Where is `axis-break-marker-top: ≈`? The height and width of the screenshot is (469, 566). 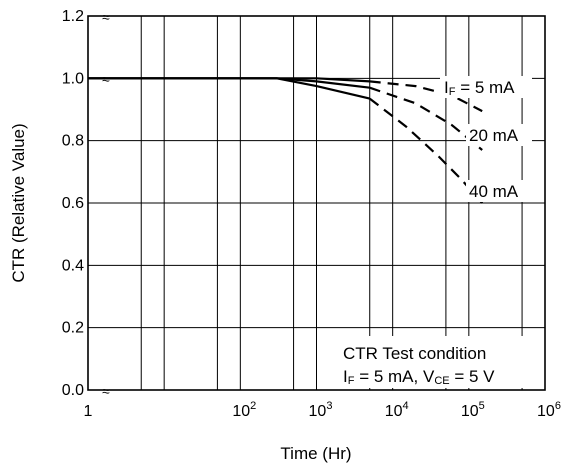 axis-break-marker-top: ≈ is located at coordinates (106, 17).